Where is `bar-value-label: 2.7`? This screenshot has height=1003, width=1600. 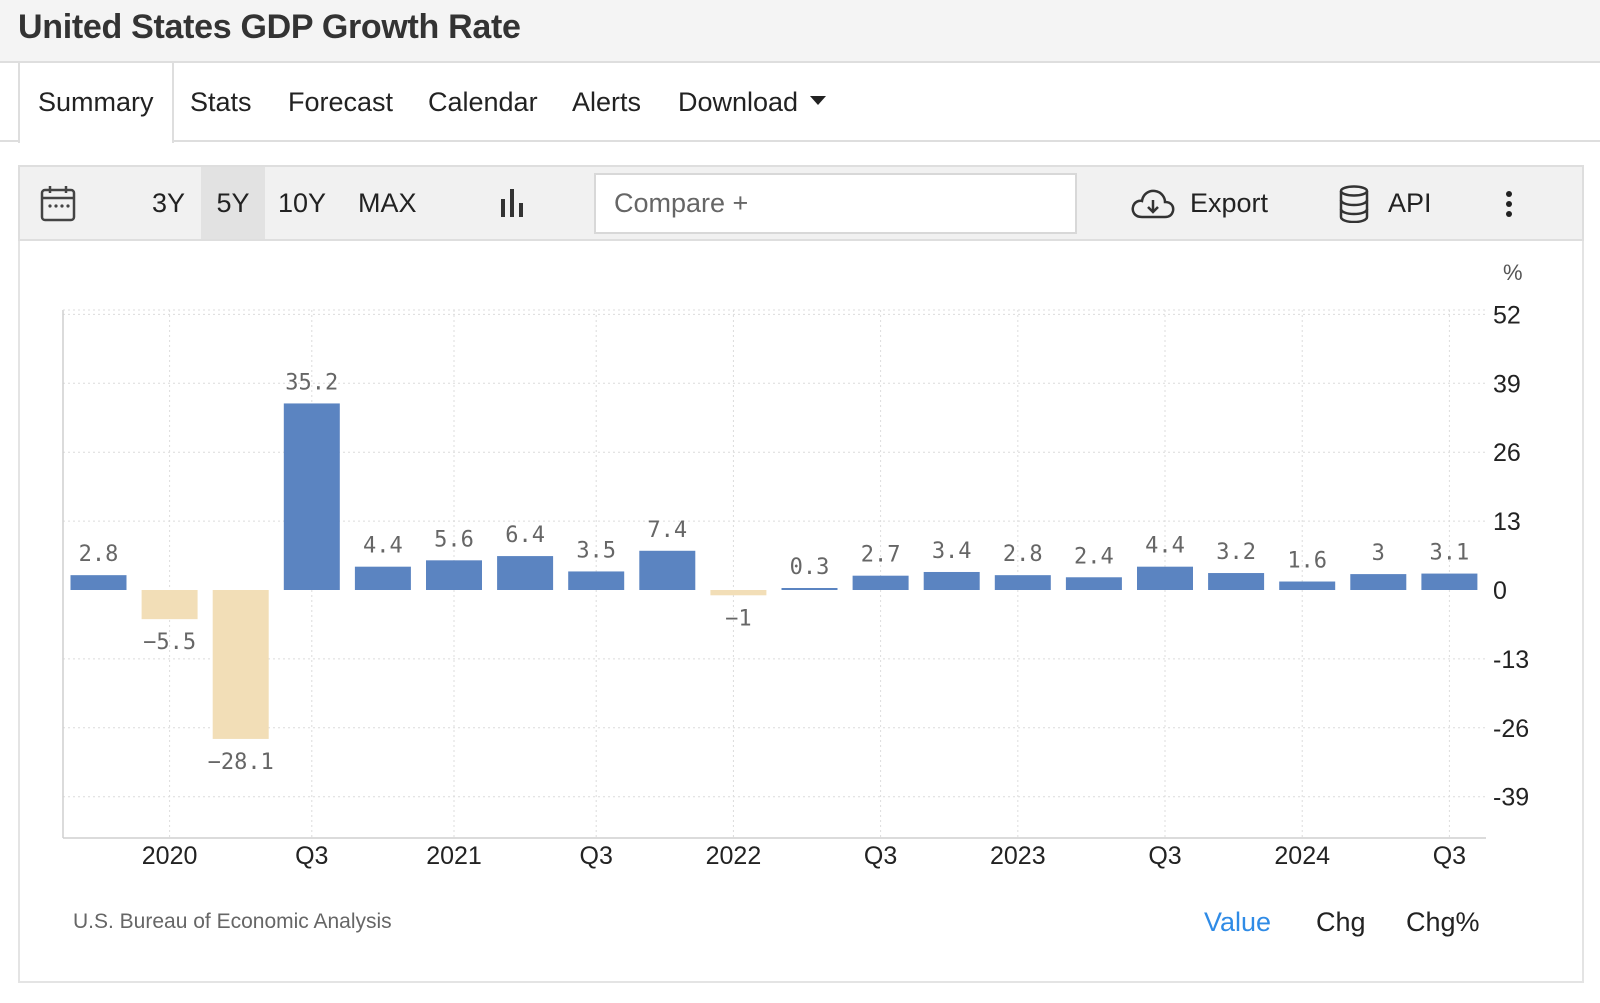
bar-value-label: 2.7 is located at coordinates (881, 555).